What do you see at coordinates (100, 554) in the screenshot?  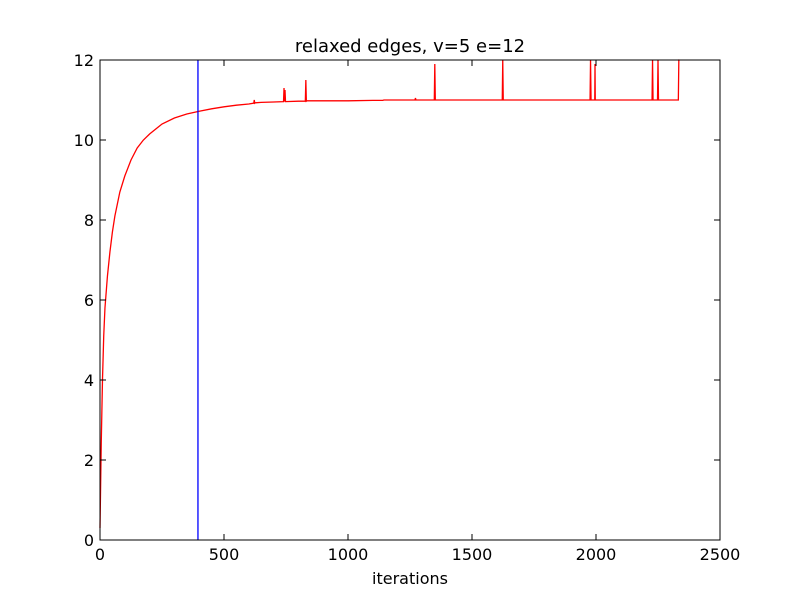 I see `x-tick-label: 0` at bounding box center [100, 554].